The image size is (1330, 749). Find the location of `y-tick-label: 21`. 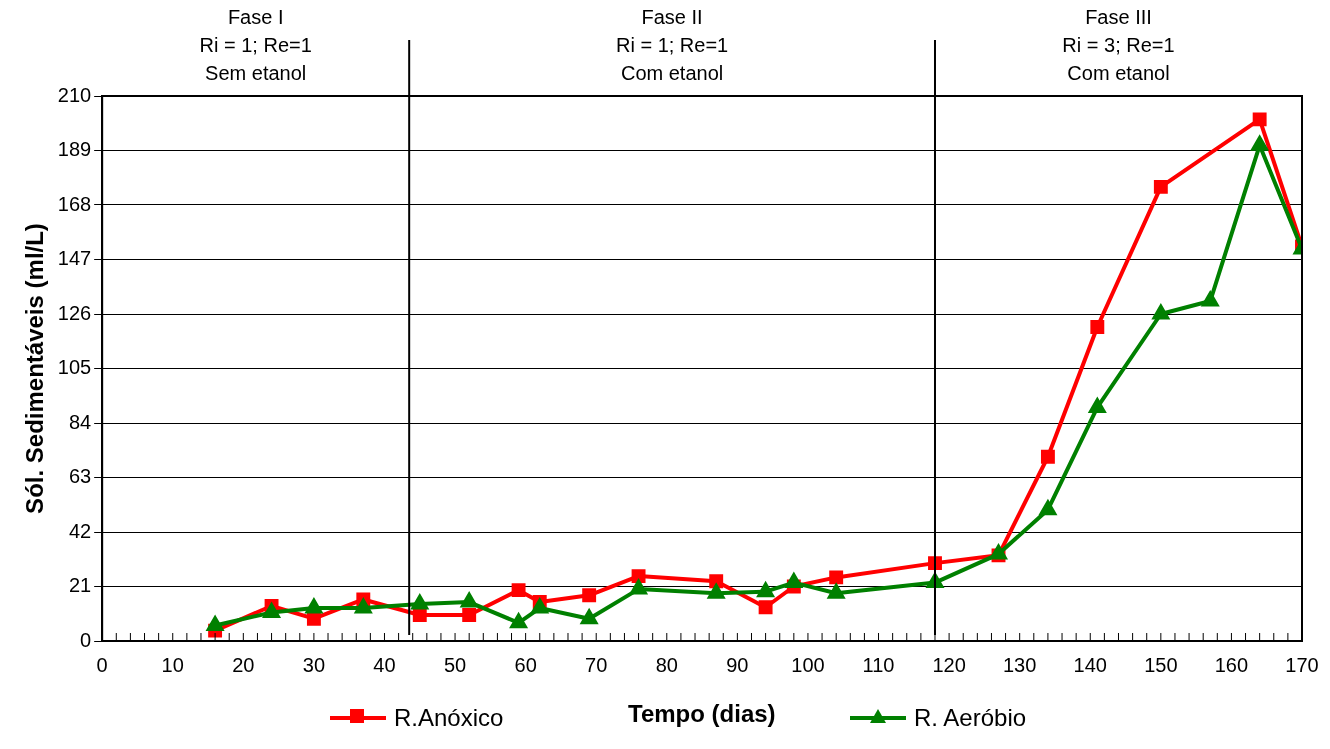

y-tick-label: 21 is located at coordinates (80, 585).